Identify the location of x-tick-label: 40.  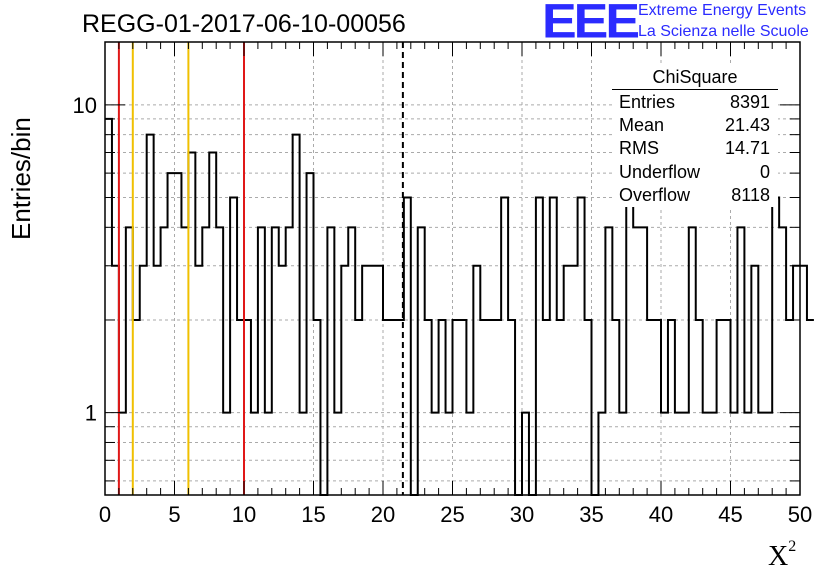
(661, 514).